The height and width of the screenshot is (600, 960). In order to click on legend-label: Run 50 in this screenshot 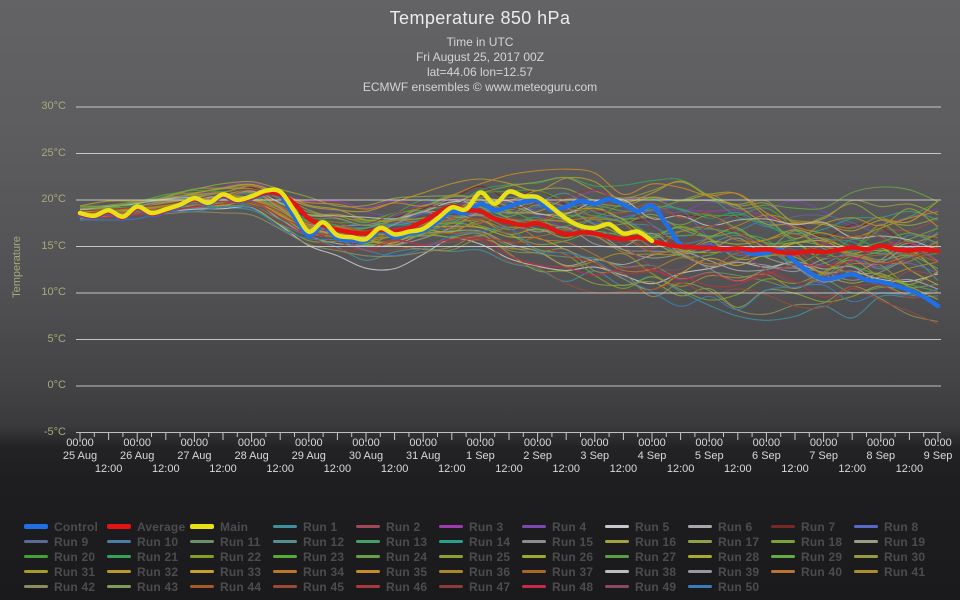, I will do `click(739, 586)`.